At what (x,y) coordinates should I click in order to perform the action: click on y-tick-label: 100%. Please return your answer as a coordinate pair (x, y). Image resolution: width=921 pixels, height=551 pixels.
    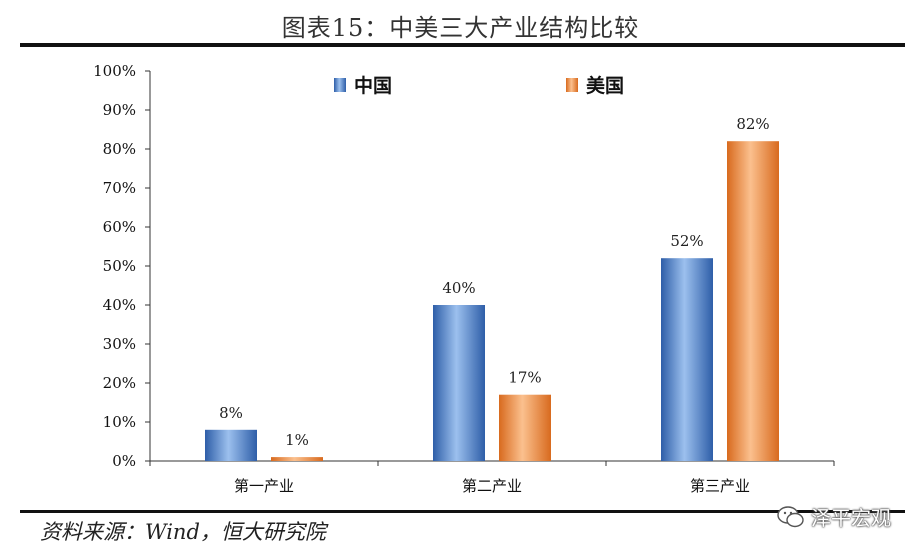
    Looking at the image, I should click on (114, 71).